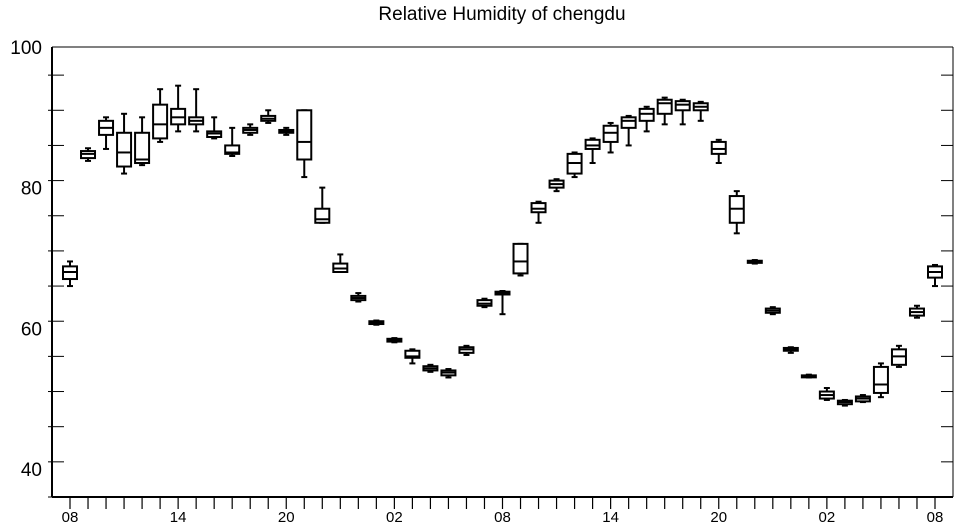 The width and height of the screenshot is (957, 526). Describe the element at coordinates (31, 470) in the screenshot. I see `y-tick-label: 40` at that location.